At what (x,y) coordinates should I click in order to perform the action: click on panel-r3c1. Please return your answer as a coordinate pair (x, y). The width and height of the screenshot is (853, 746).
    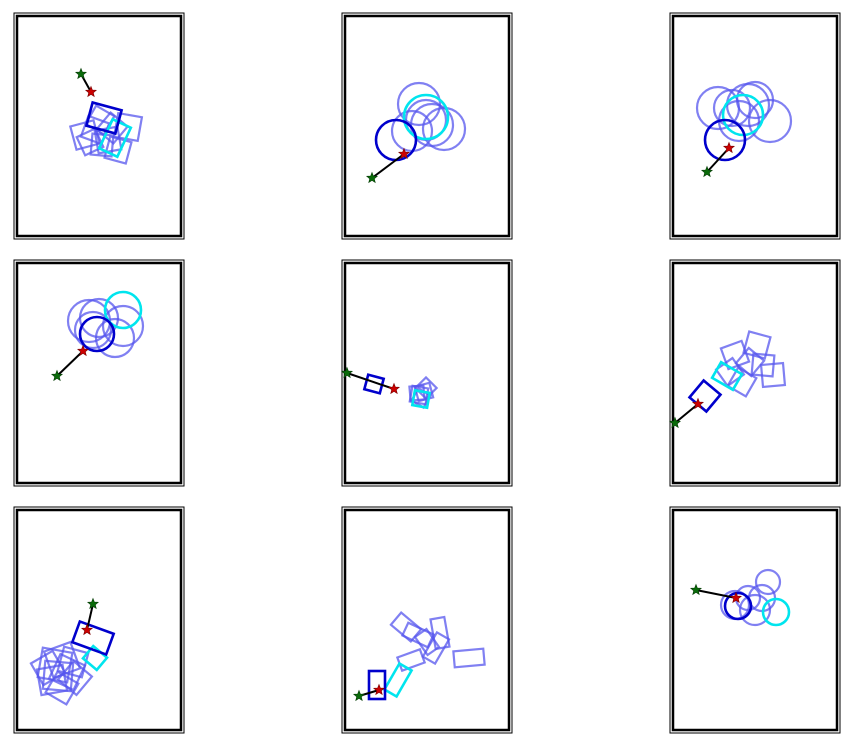
    Looking at the image, I should click on (99, 620).